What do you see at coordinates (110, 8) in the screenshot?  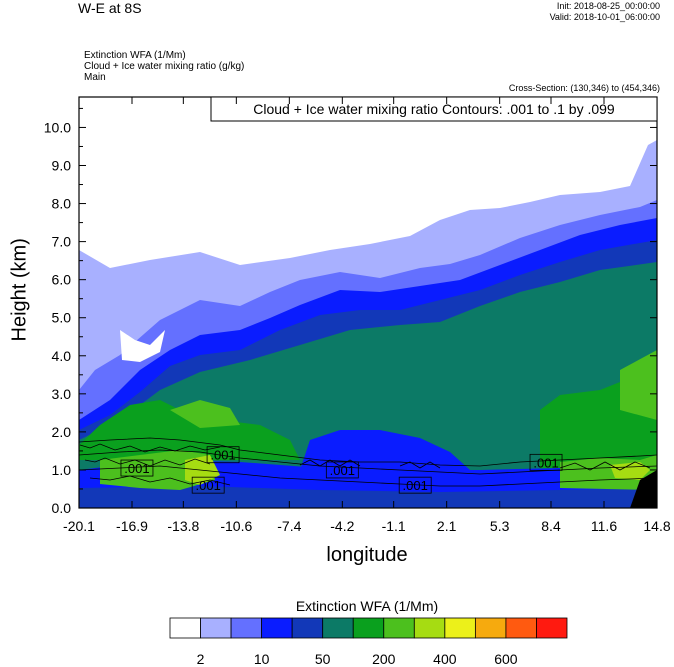 I see `chart-title: W-E at 8S` at bounding box center [110, 8].